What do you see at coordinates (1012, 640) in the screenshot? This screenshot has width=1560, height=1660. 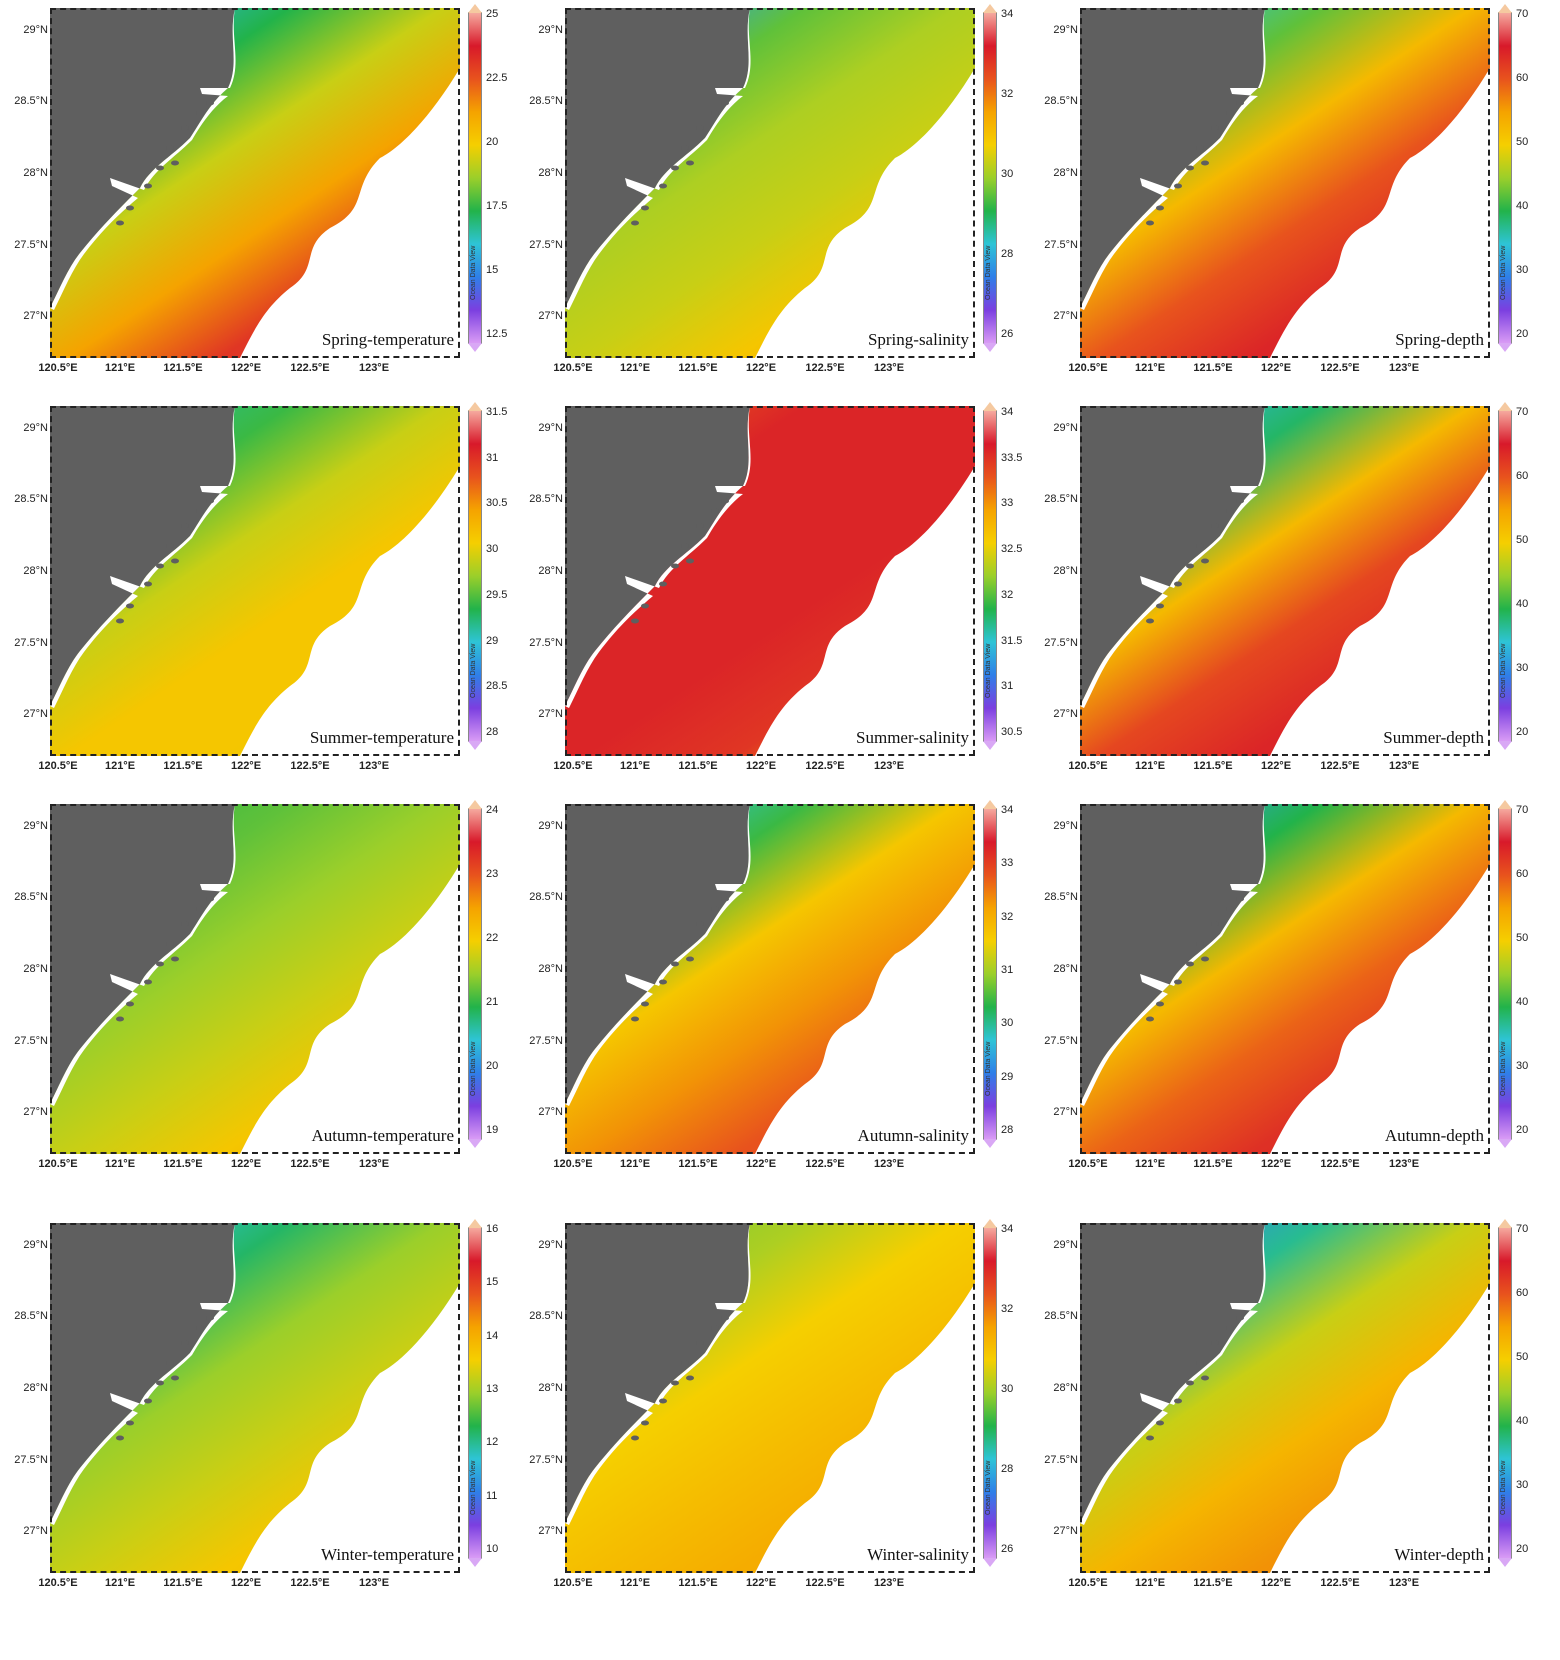 I see `colorbar-tick-label: 31.5` at bounding box center [1012, 640].